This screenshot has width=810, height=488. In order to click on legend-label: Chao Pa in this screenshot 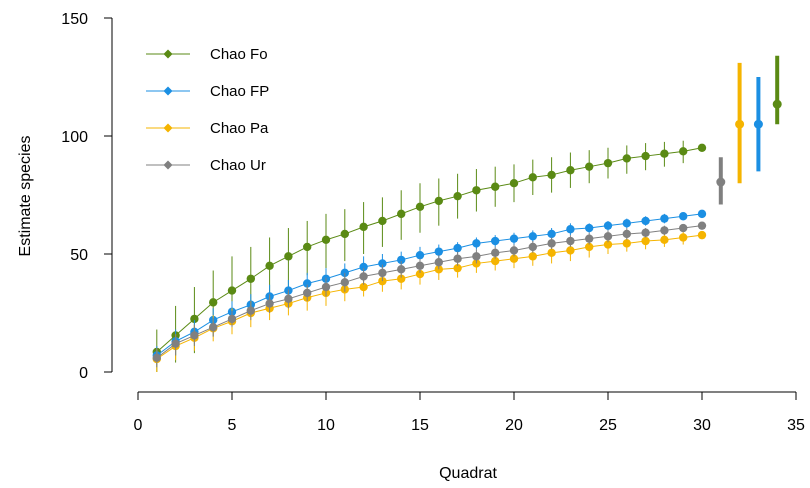, I will do `click(239, 128)`.